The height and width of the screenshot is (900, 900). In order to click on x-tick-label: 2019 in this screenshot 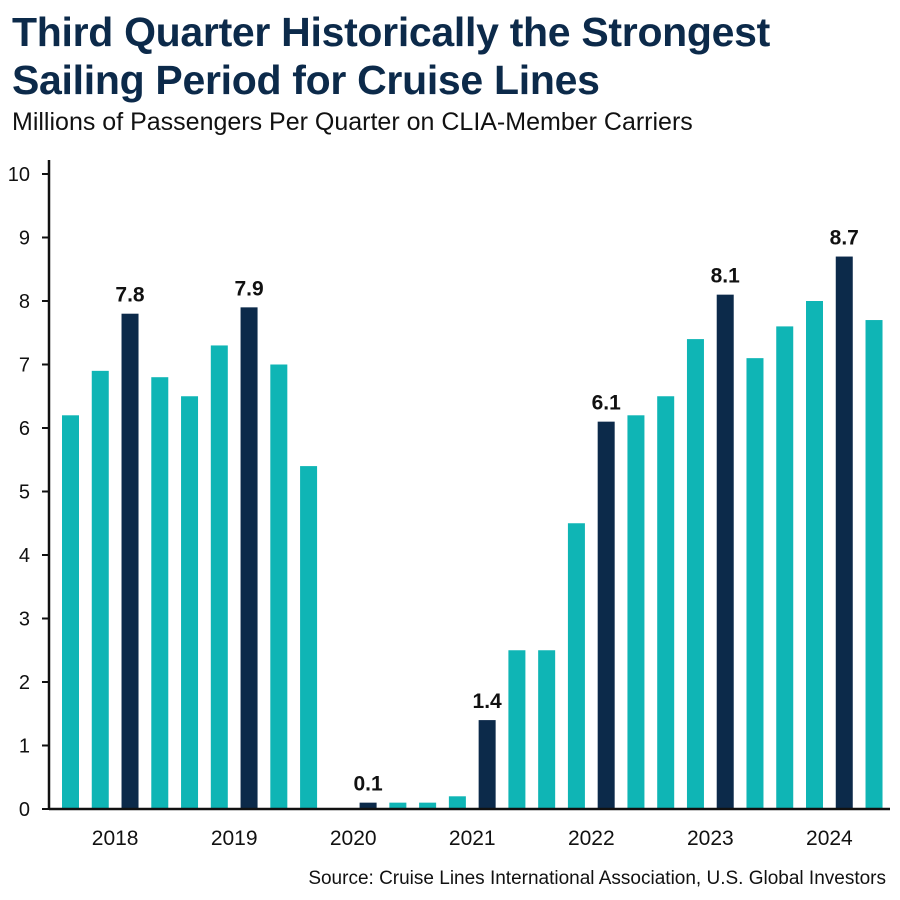, I will do `click(234, 838)`.